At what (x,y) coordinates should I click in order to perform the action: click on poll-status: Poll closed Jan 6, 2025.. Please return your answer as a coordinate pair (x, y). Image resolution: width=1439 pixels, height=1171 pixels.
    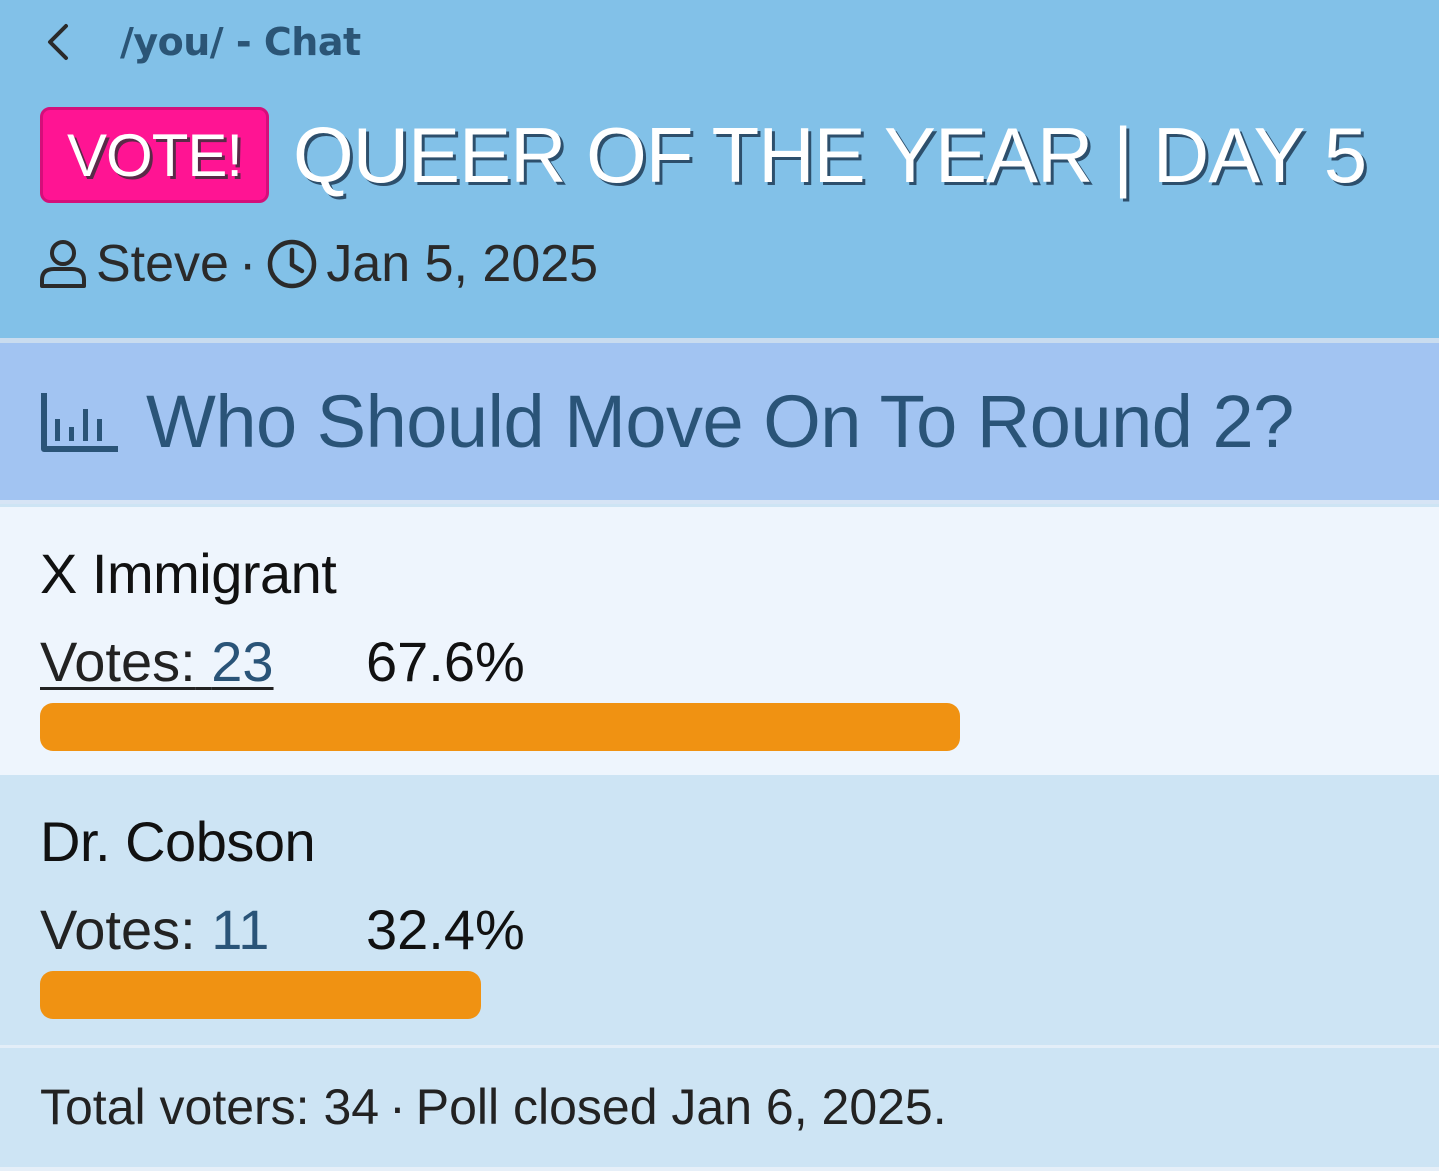
    Looking at the image, I should click on (681, 1107).